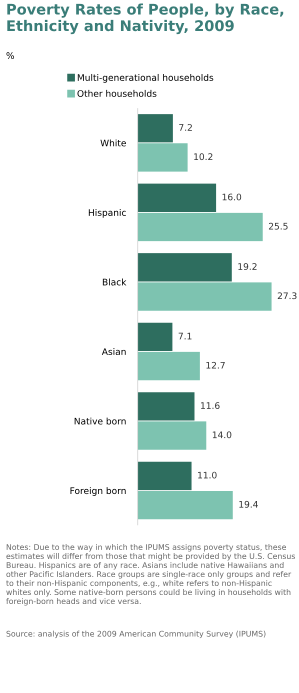  Describe the element at coordinates (278, 226) in the screenshot. I see `data-label: 25.5` at that location.